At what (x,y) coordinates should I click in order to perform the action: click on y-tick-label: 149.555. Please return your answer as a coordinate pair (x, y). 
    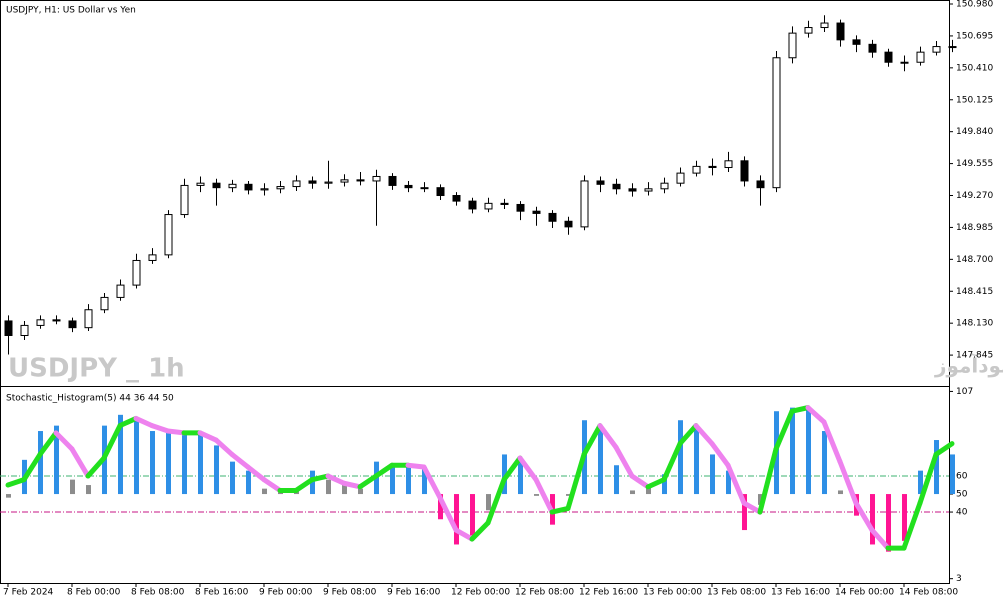
    Looking at the image, I should click on (974, 164).